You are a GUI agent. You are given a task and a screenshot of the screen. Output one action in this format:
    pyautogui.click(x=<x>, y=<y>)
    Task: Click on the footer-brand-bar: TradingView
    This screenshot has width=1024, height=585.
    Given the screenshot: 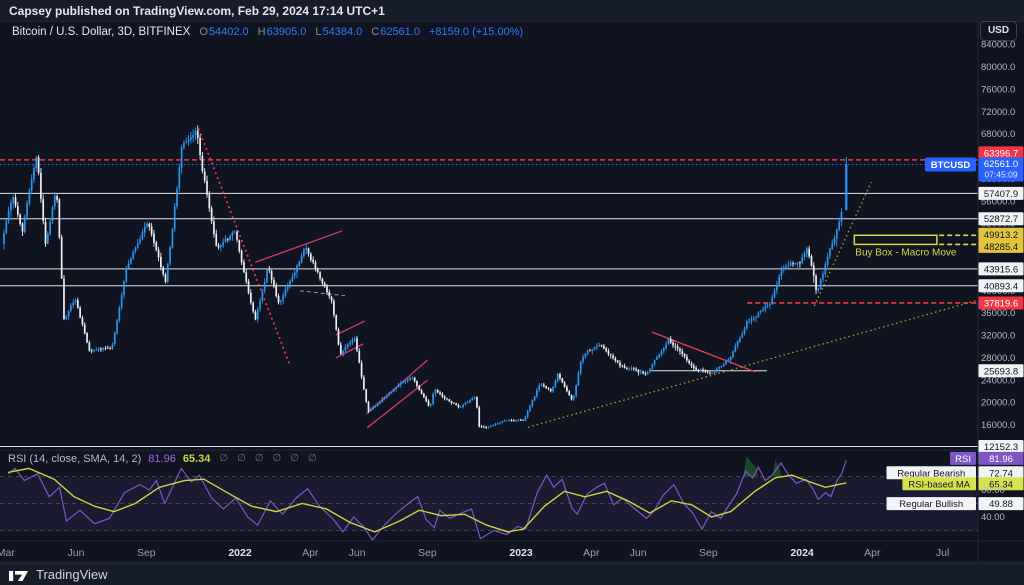 What is the action you would take?
    pyautogui.click(x=512, y=574)
    